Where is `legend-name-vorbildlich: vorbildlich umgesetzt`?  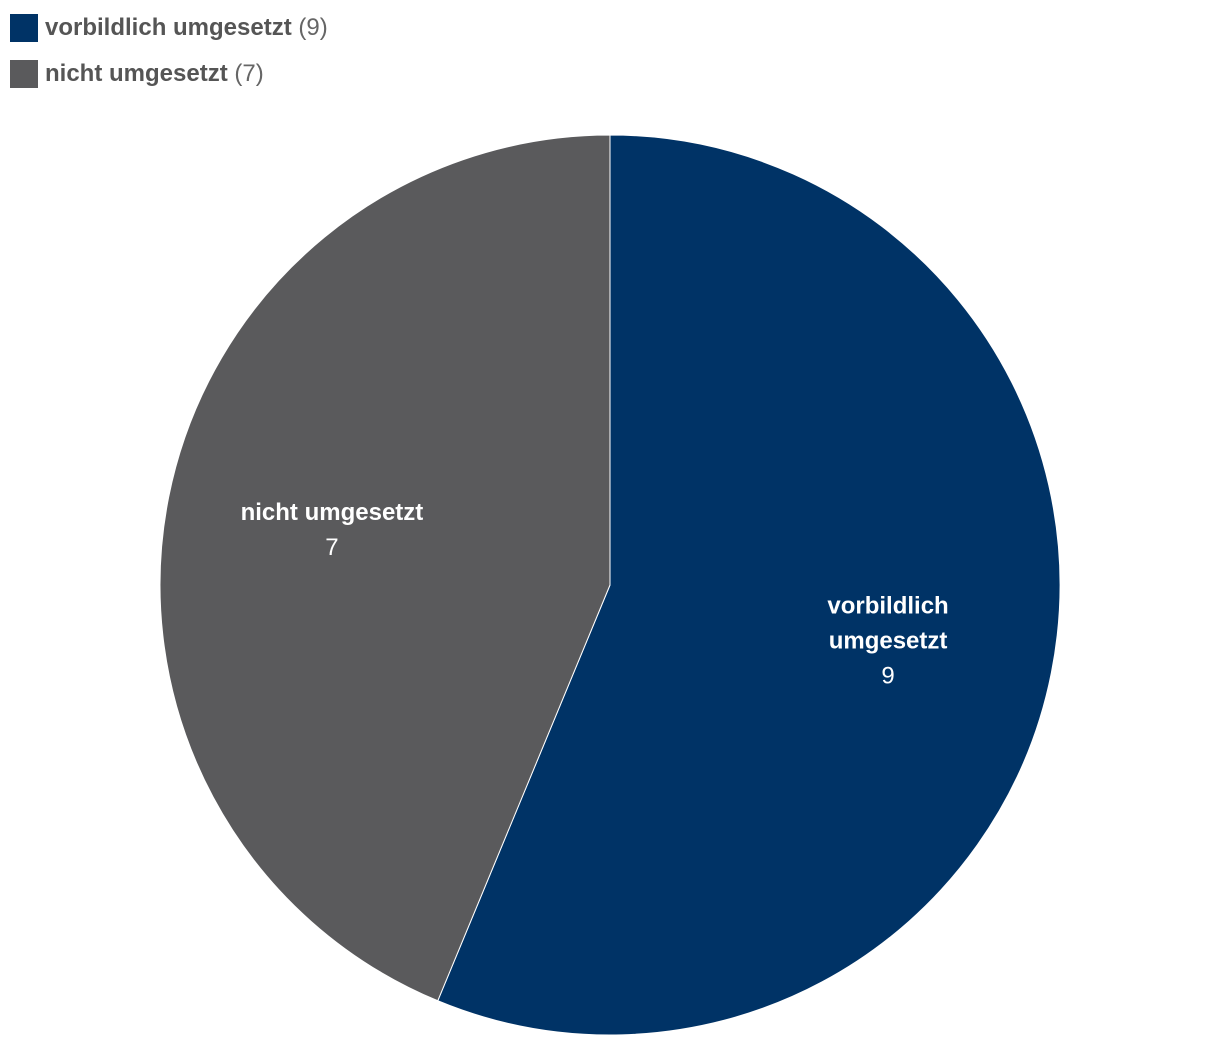
legend-name-vorbildlich: vorbildlich umgesetzt is located at coordinates (168, 27).